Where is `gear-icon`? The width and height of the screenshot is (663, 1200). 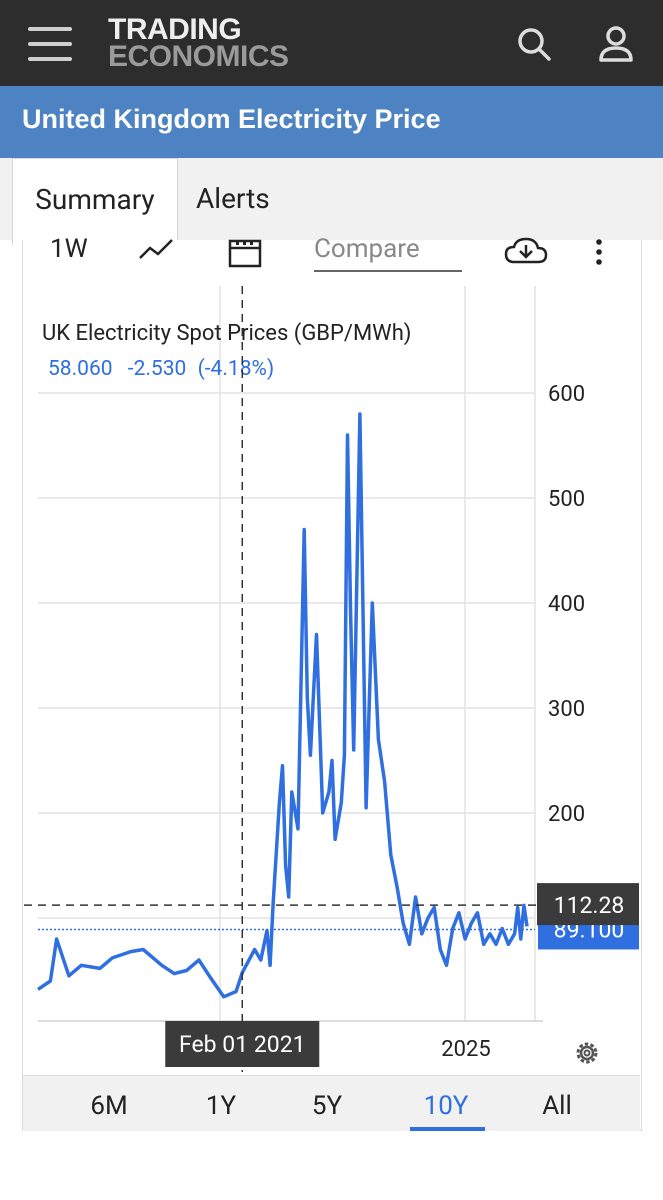
gear-icon is located at coordinates (587, 1053).